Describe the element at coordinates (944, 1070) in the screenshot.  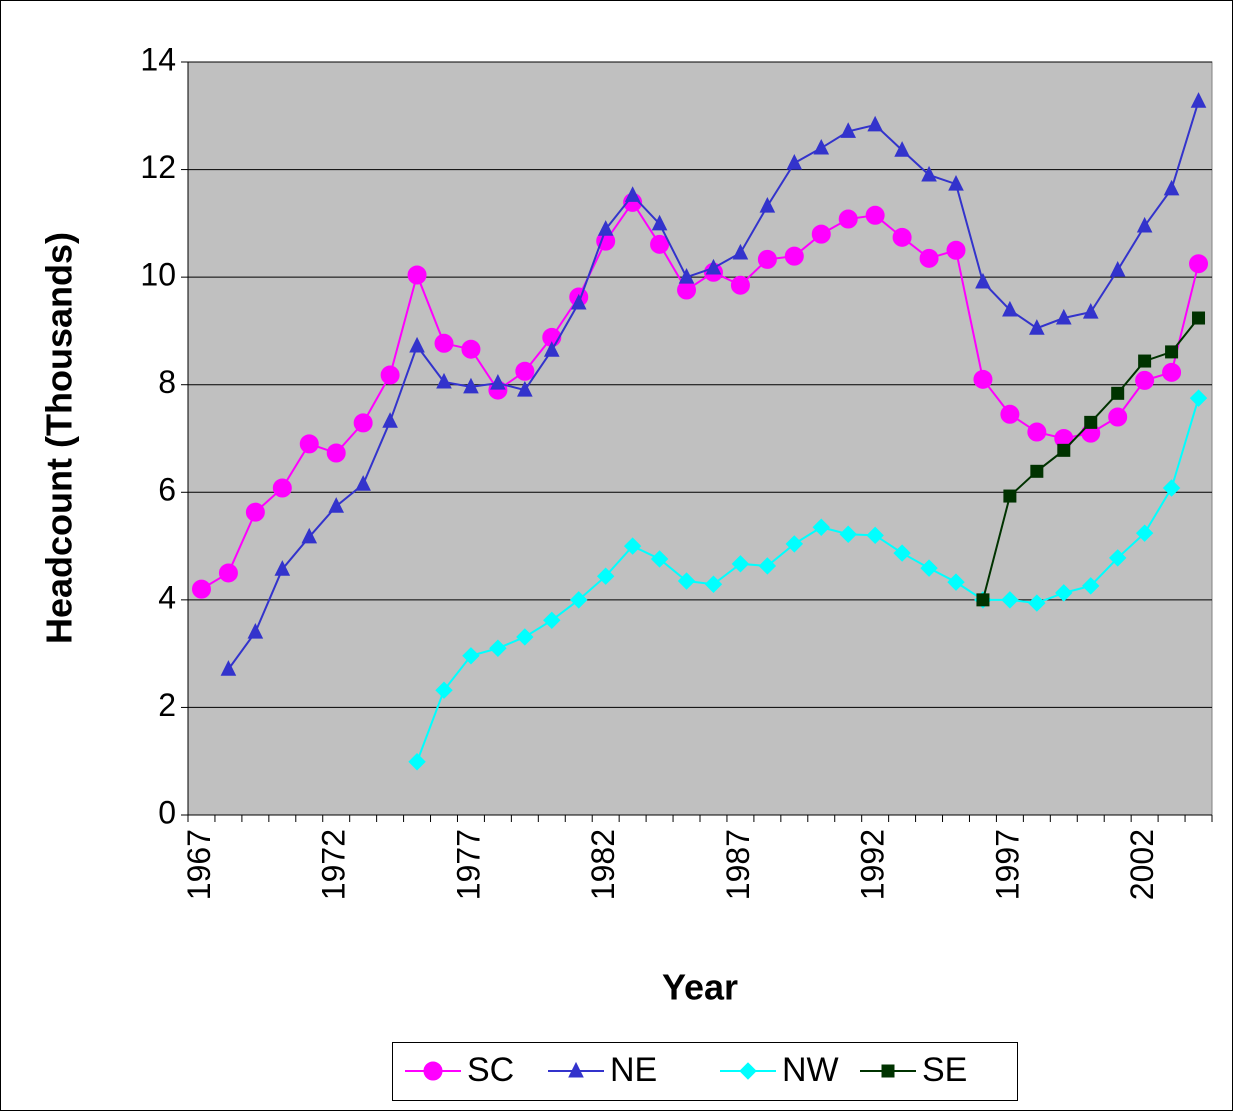
I see `legend-label: SE` at that location.